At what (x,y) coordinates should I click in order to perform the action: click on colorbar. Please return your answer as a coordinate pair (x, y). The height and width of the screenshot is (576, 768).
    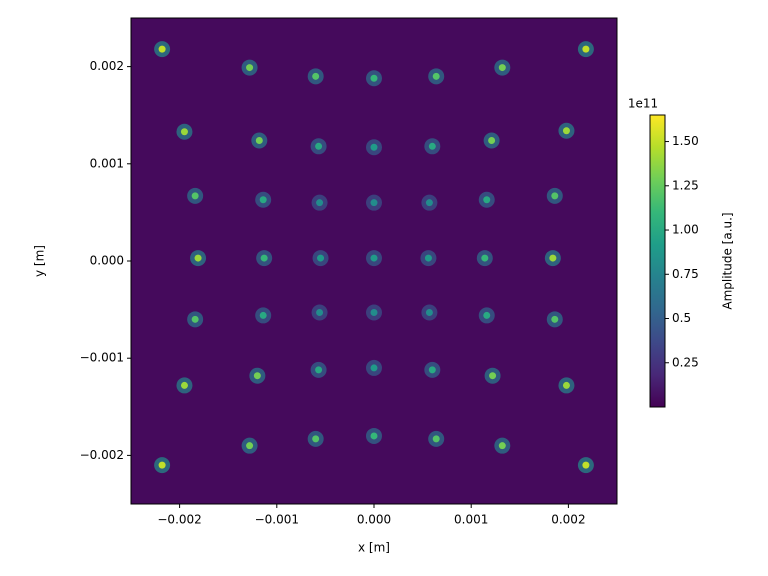
    Looking at the image, I should click on (657, 261).